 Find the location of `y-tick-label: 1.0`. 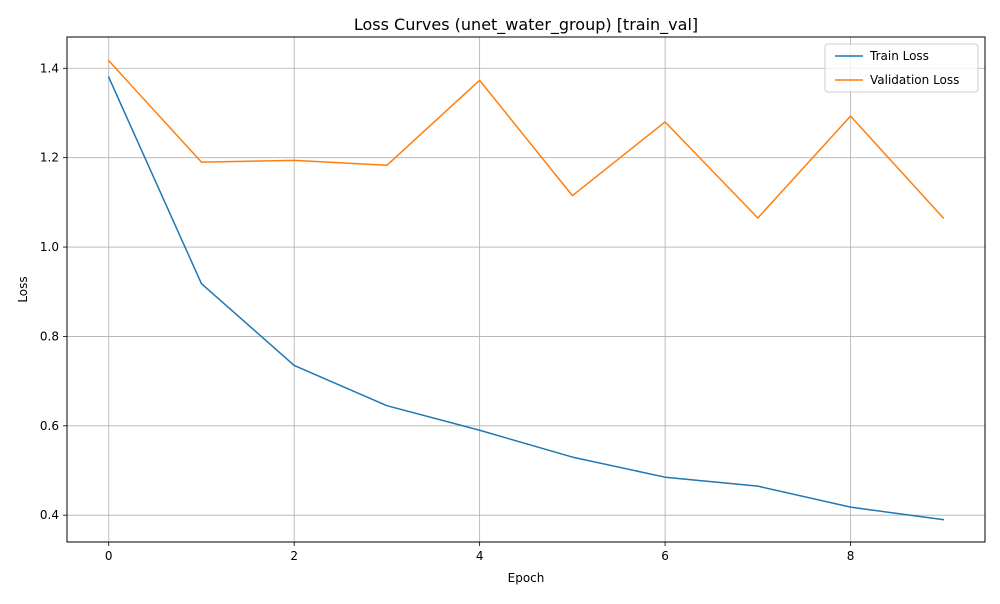

y-tick-label: 1.0 is located at coordinates (49, 247).